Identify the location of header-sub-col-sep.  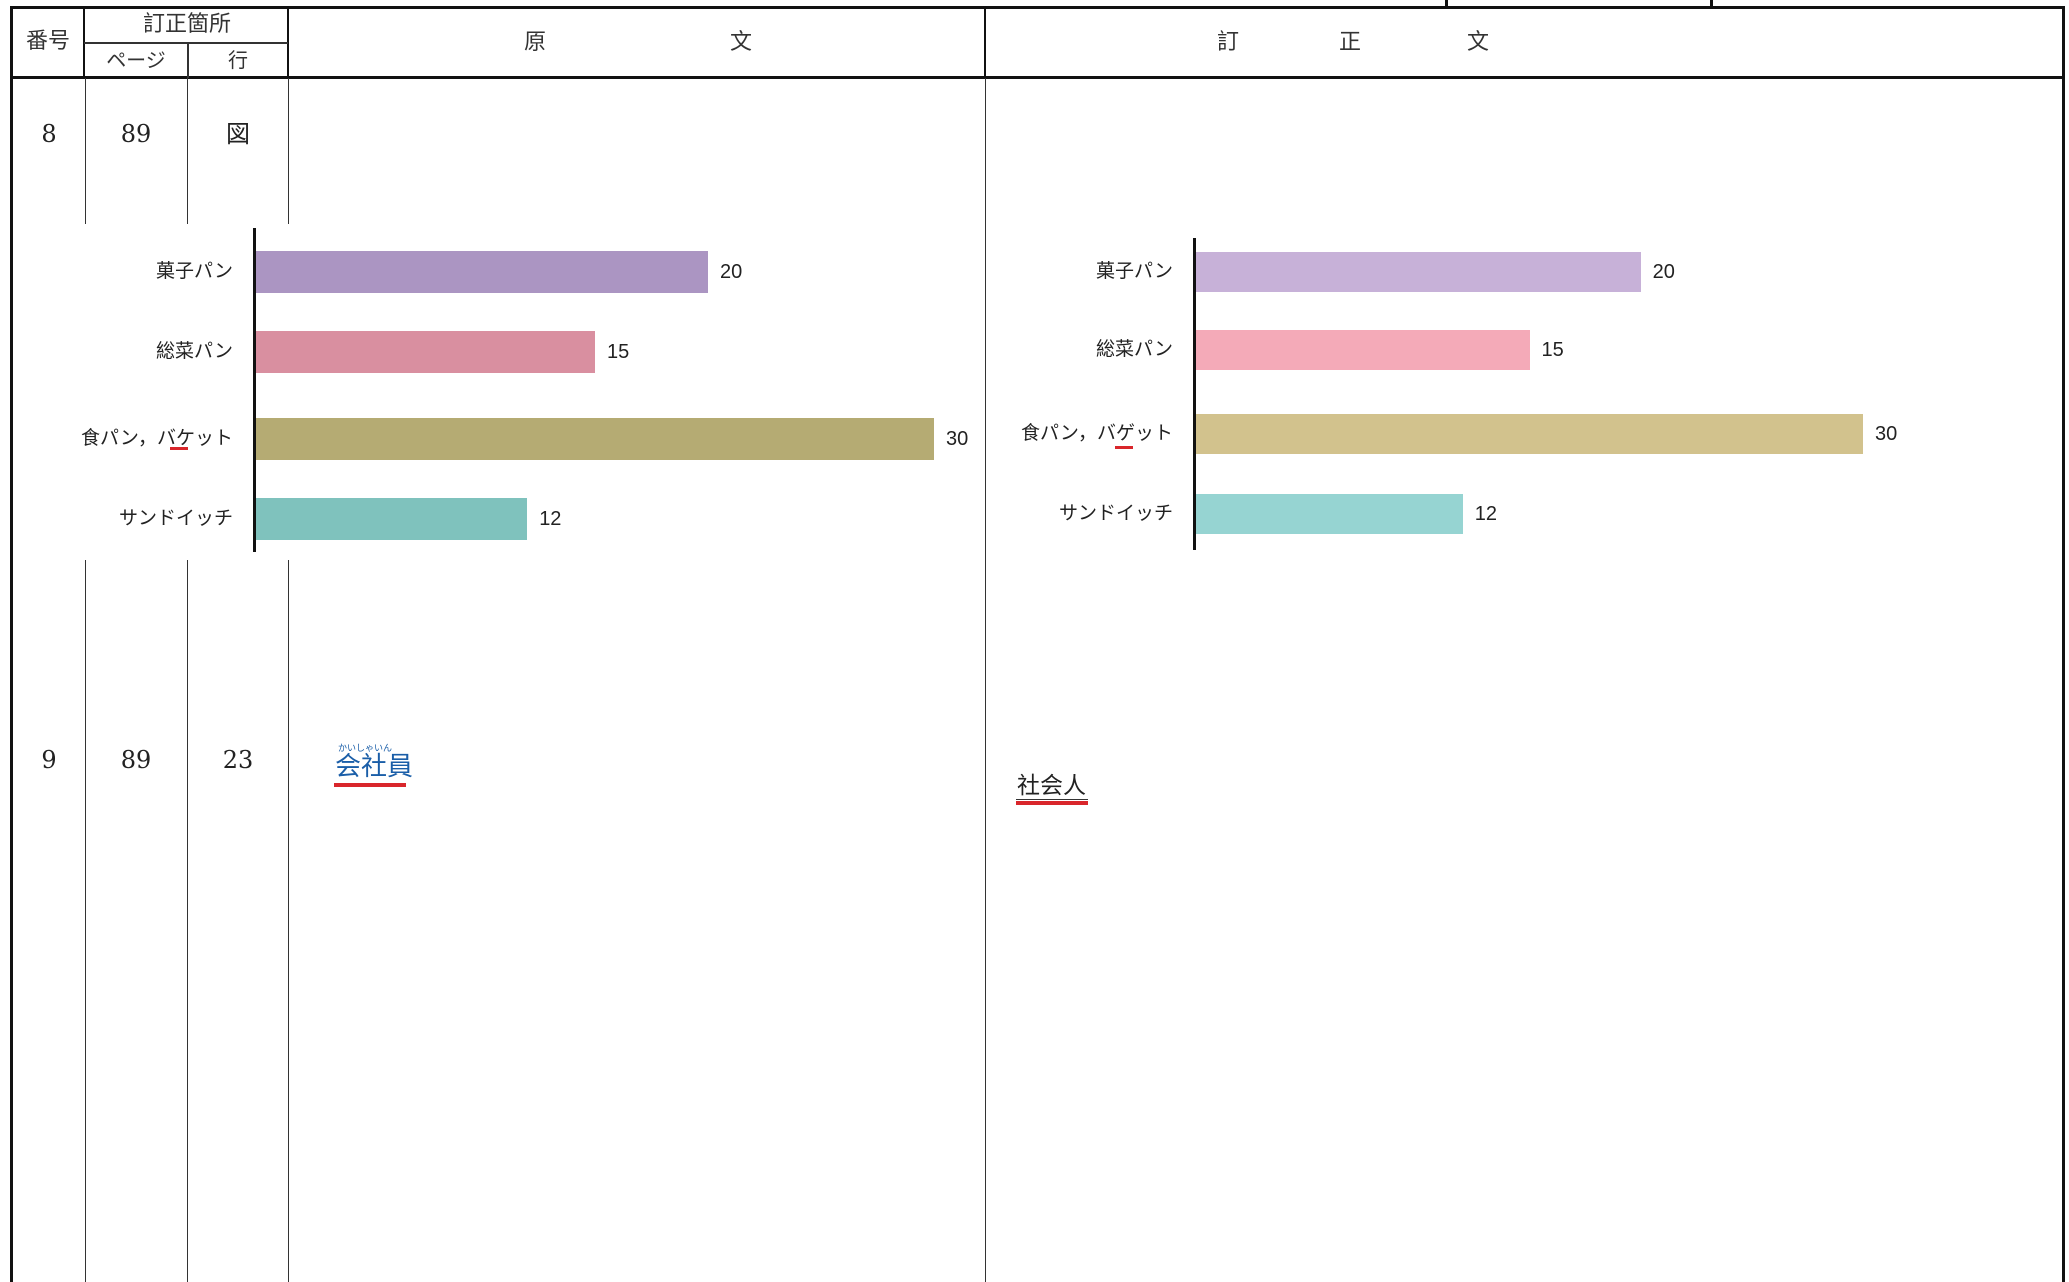
(188, 60).